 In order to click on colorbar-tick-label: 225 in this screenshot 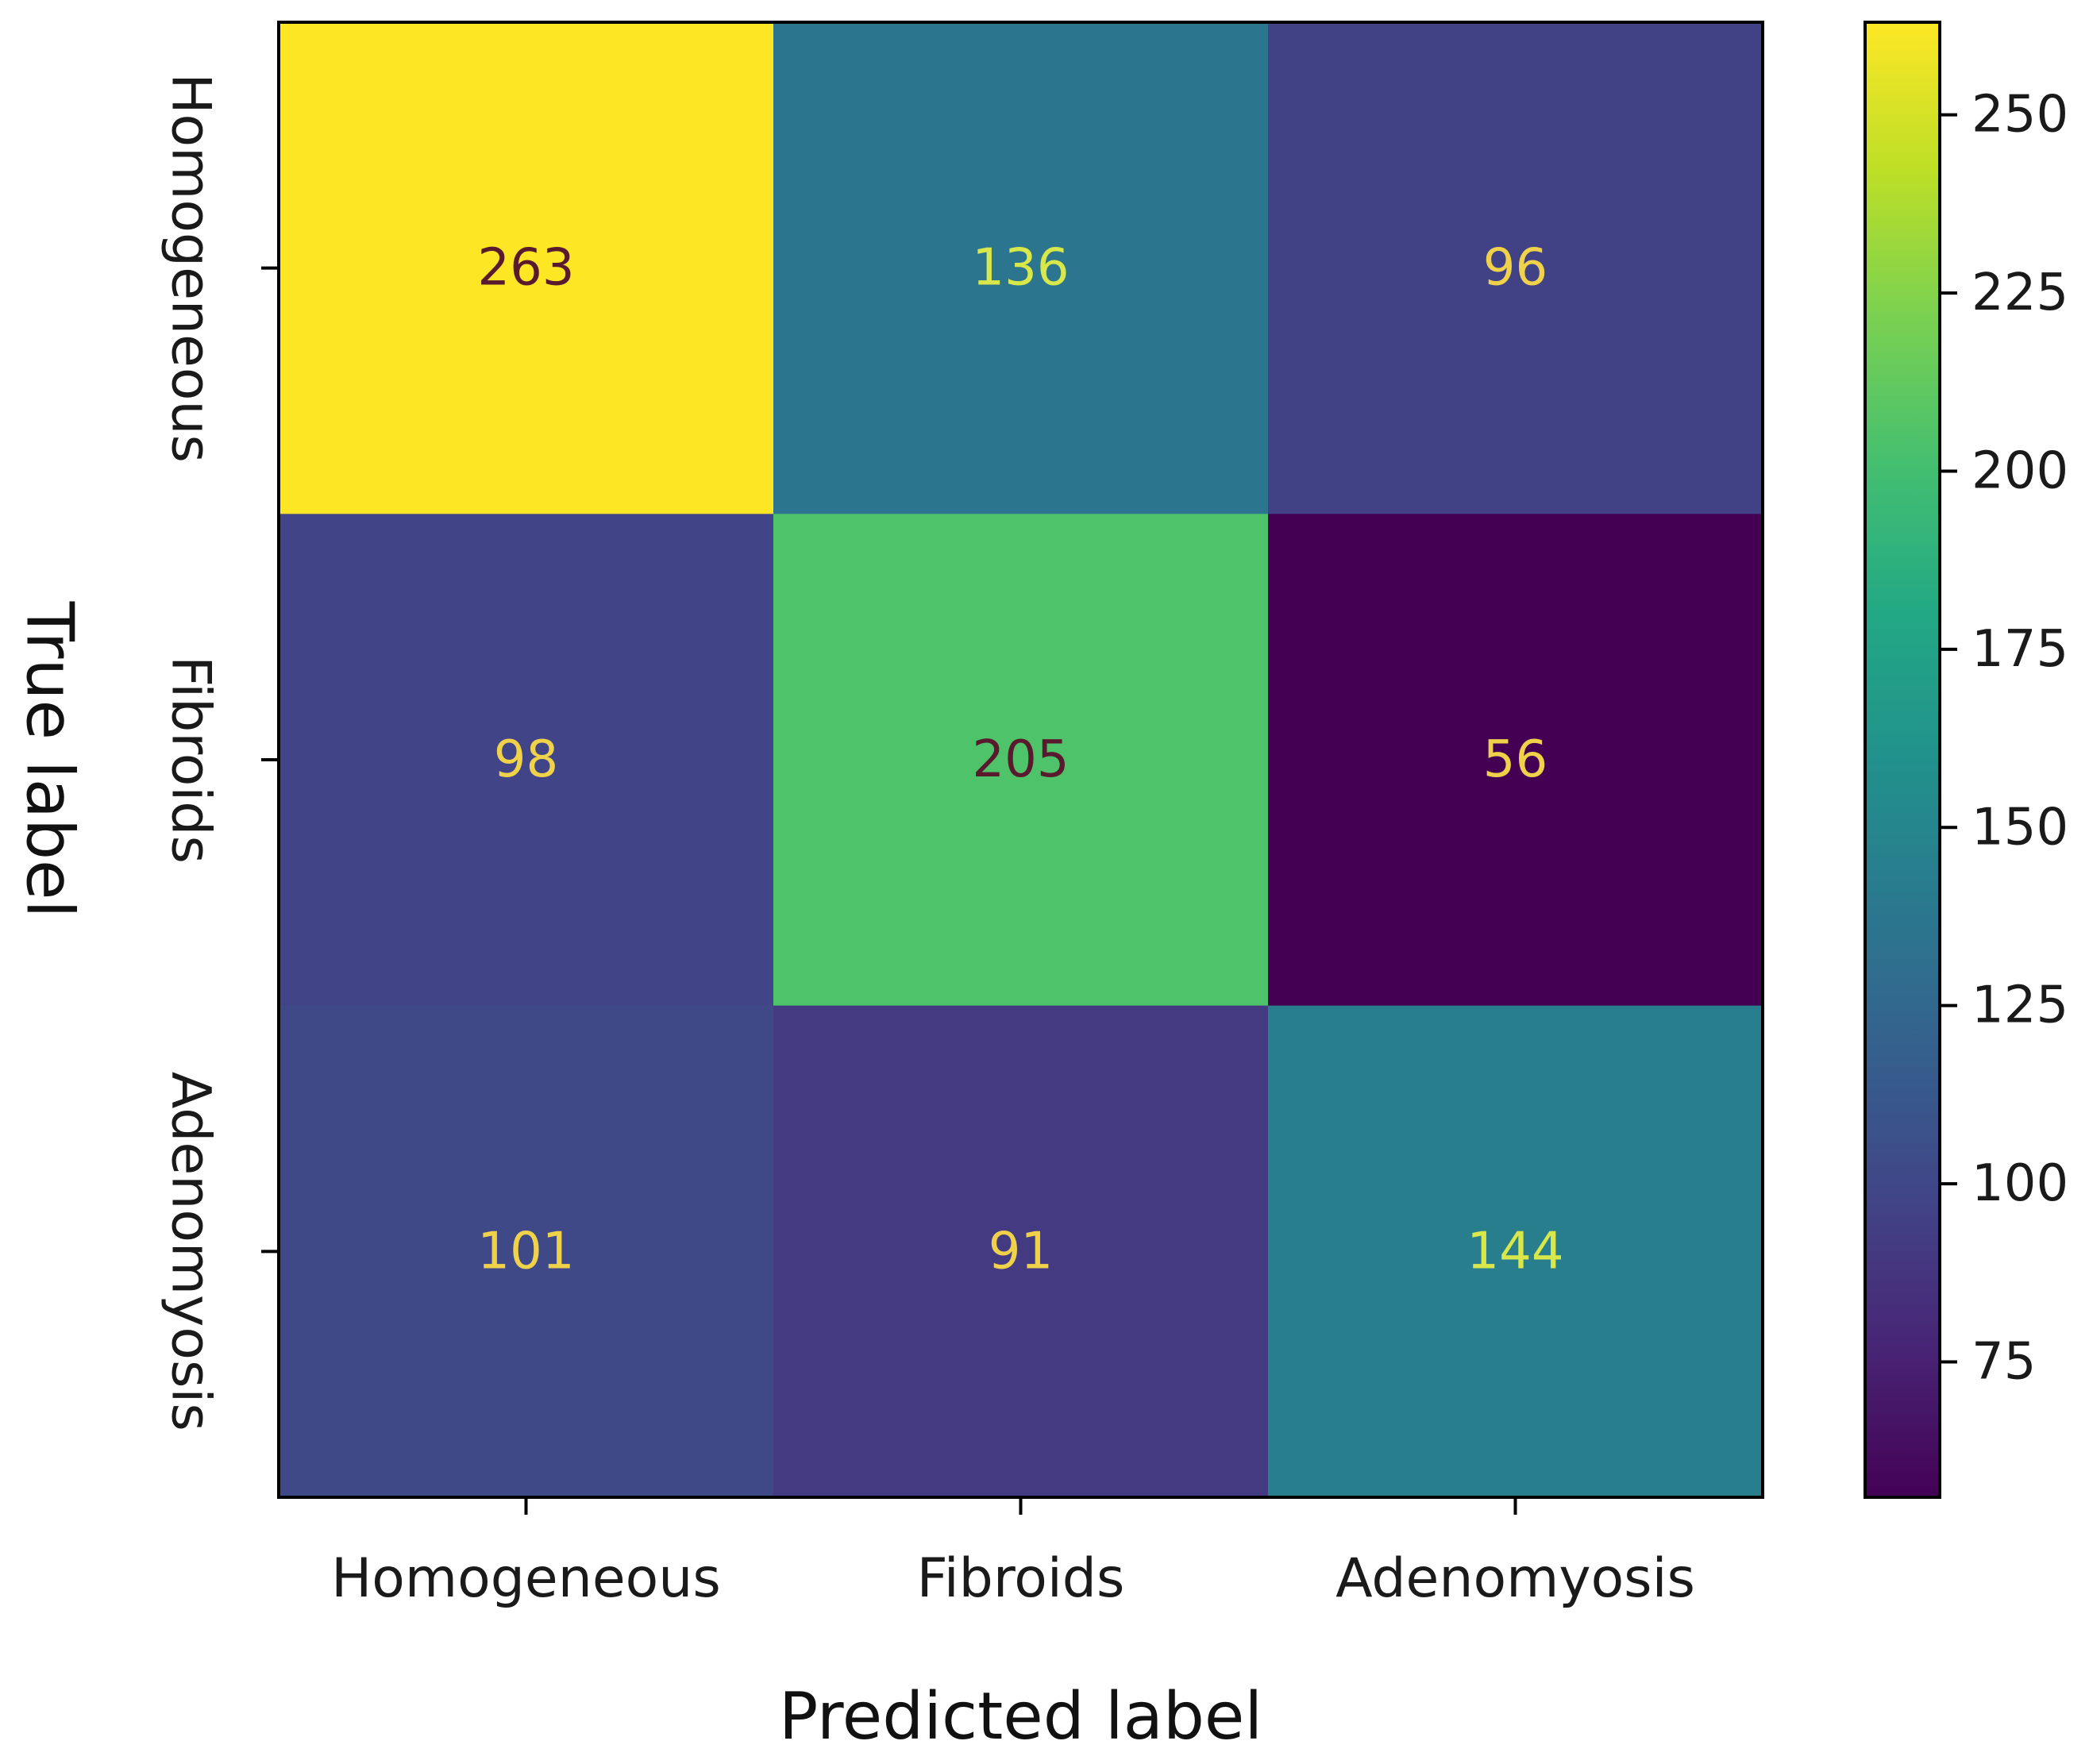, I will do `click(2019, 293)`.